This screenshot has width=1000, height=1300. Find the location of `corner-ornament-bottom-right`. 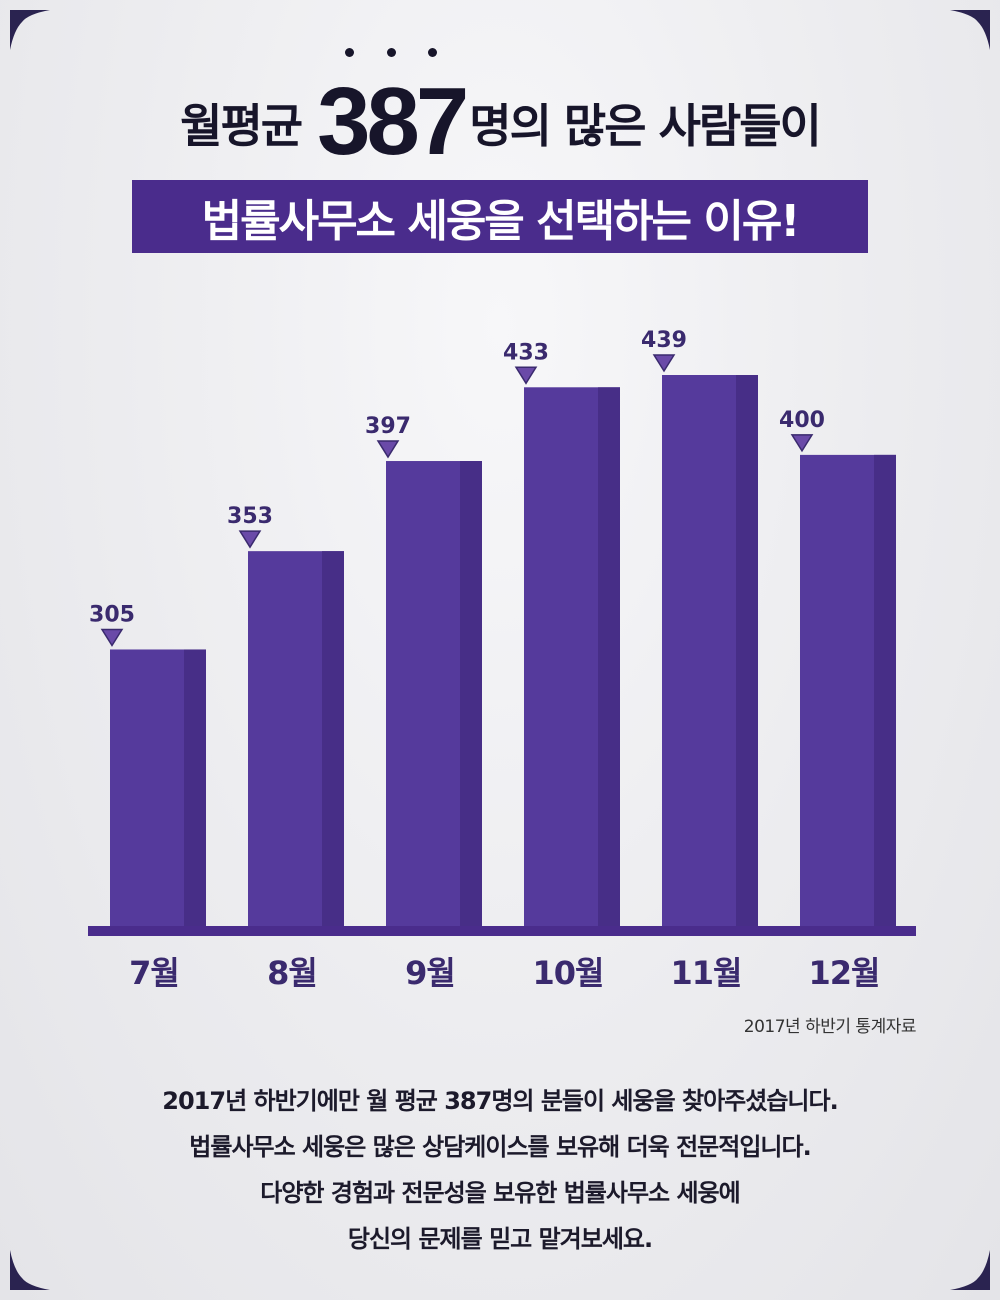

corner-ornament-bottom-right is located at coordinates (970, 1270).